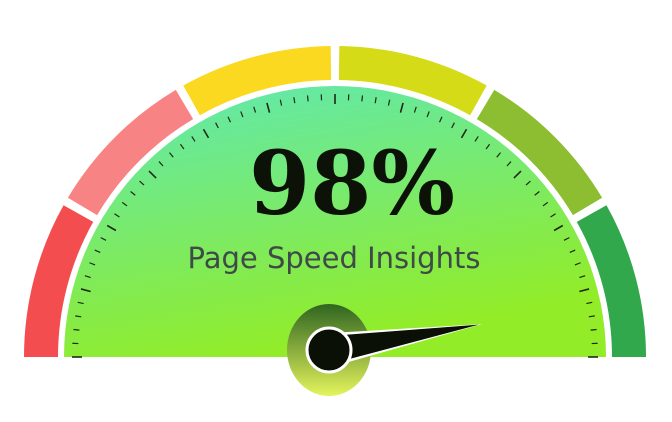 The image size is (672, 422). What do you see at coordinates (329, 350) in the screenshot?
I see `needle-hub` at bounding box center [329, 350].